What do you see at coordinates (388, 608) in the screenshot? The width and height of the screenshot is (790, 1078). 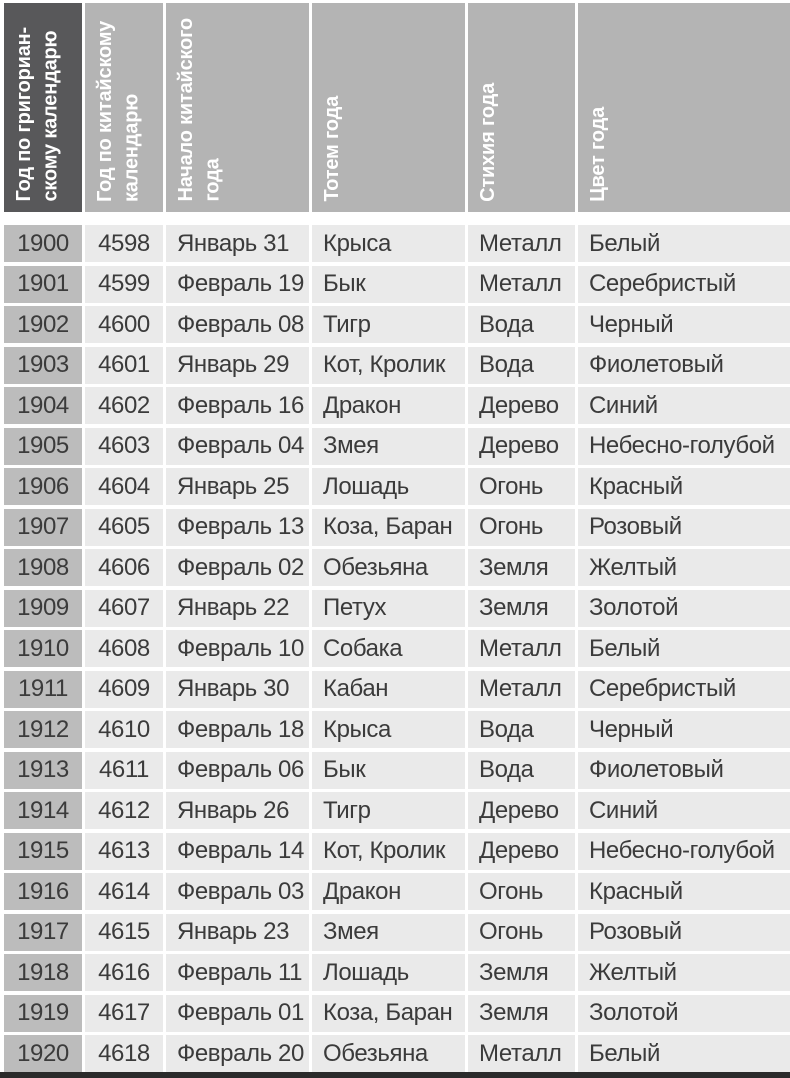 I see `cell-totem: Петух` at bounding box center [388, 608].